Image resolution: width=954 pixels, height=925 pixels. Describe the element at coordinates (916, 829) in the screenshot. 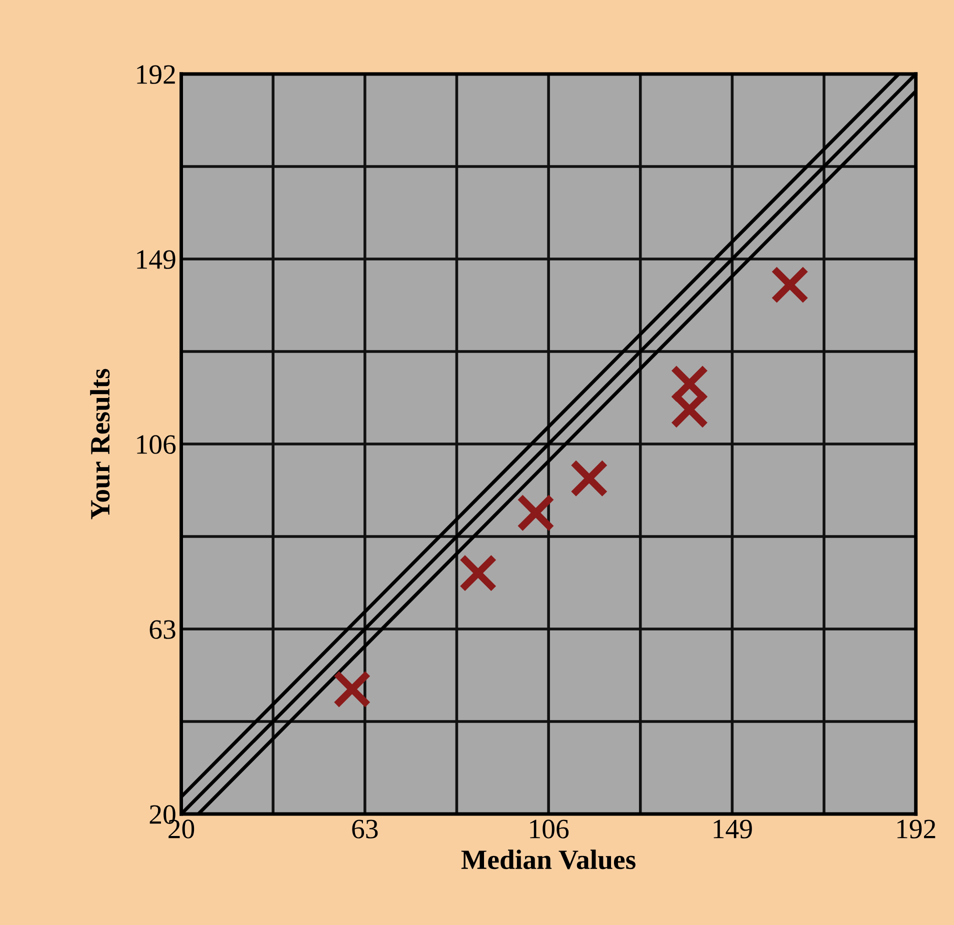

I see `x-tick-label: 192` at that location.